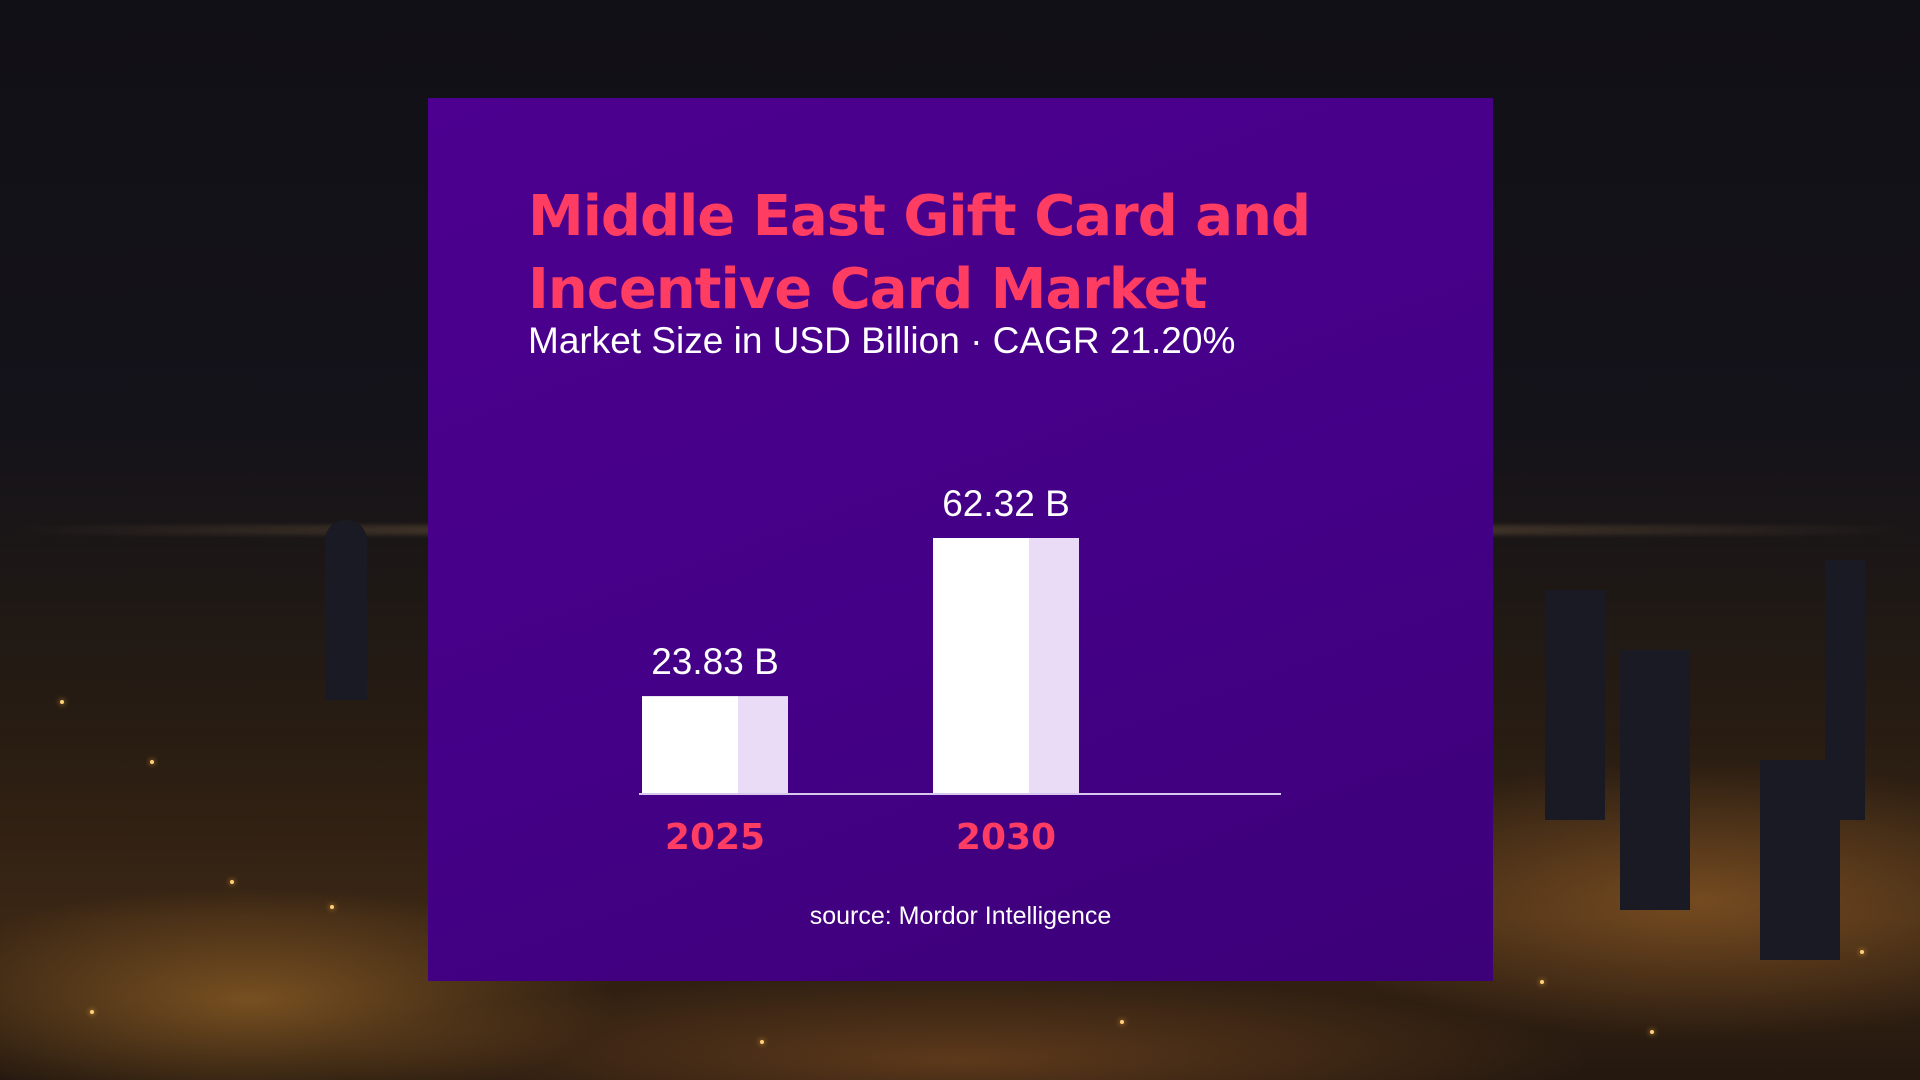 This screenshot has height=1080, width=1920. I want to click on labels-layer: 23.83 B 2025 62.32 B 2030, so click(860, 670).